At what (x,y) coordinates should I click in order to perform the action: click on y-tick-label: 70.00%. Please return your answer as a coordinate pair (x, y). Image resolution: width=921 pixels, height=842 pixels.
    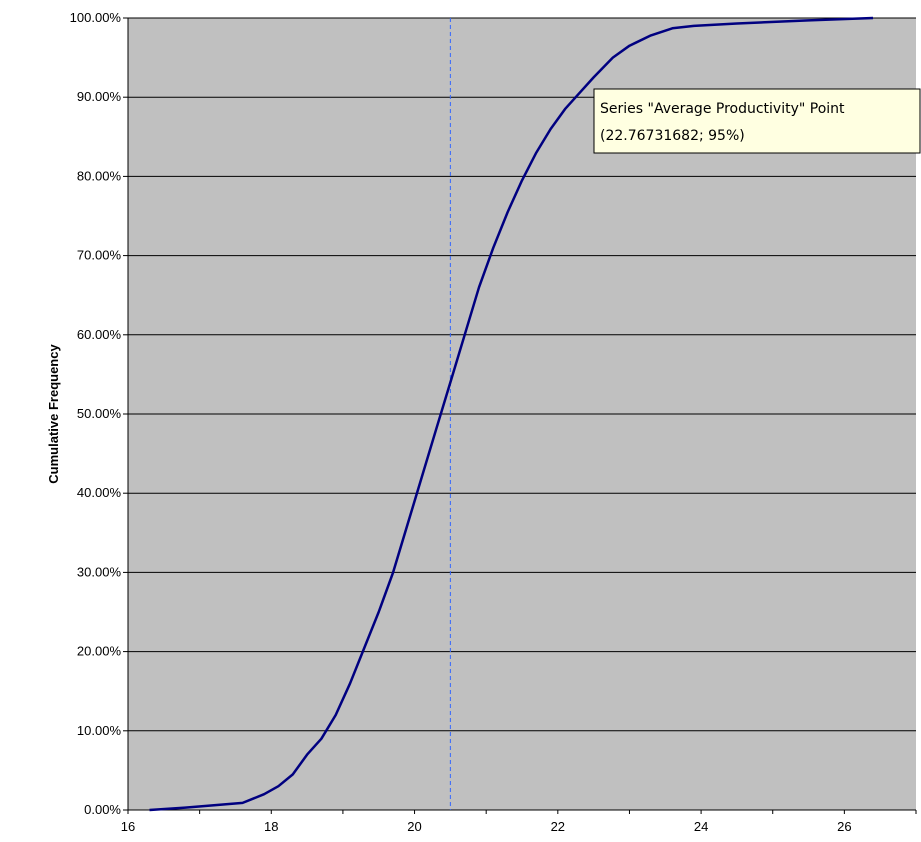
    Looking at the image, I should click on (99, 255).